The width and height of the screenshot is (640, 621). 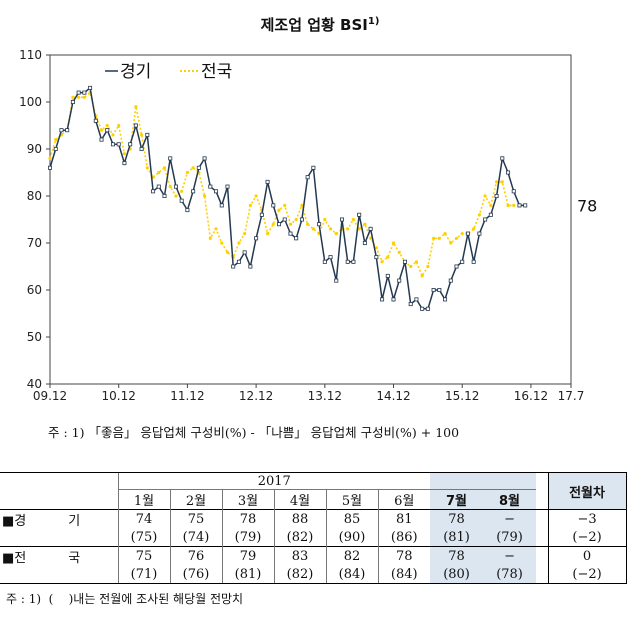 I want to click on month-header: 1월, so click(x=143, y=499).